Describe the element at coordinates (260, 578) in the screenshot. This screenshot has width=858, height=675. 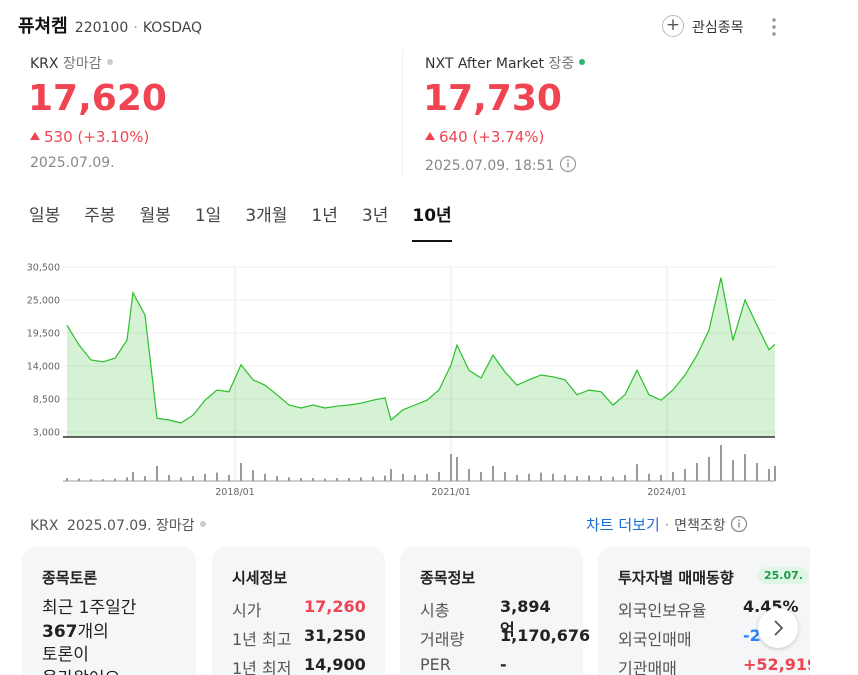
I see `card-title: 시세정보` at that location.